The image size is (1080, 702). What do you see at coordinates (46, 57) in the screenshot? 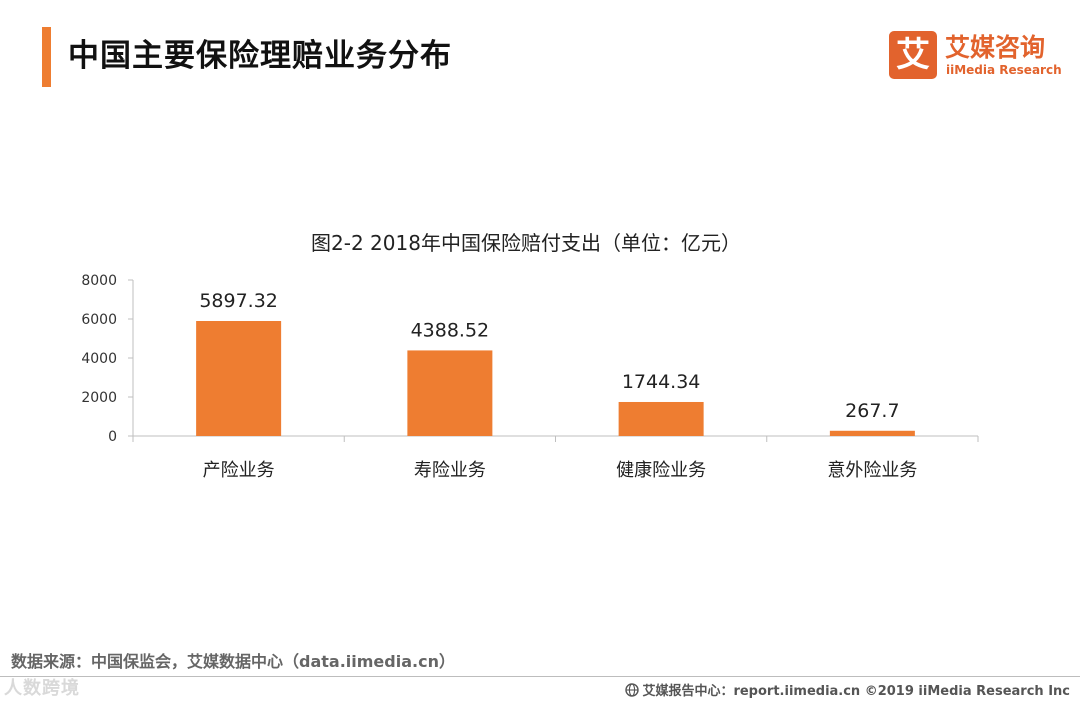
I see `title-accent-bar` at bounding box center [46, 57].